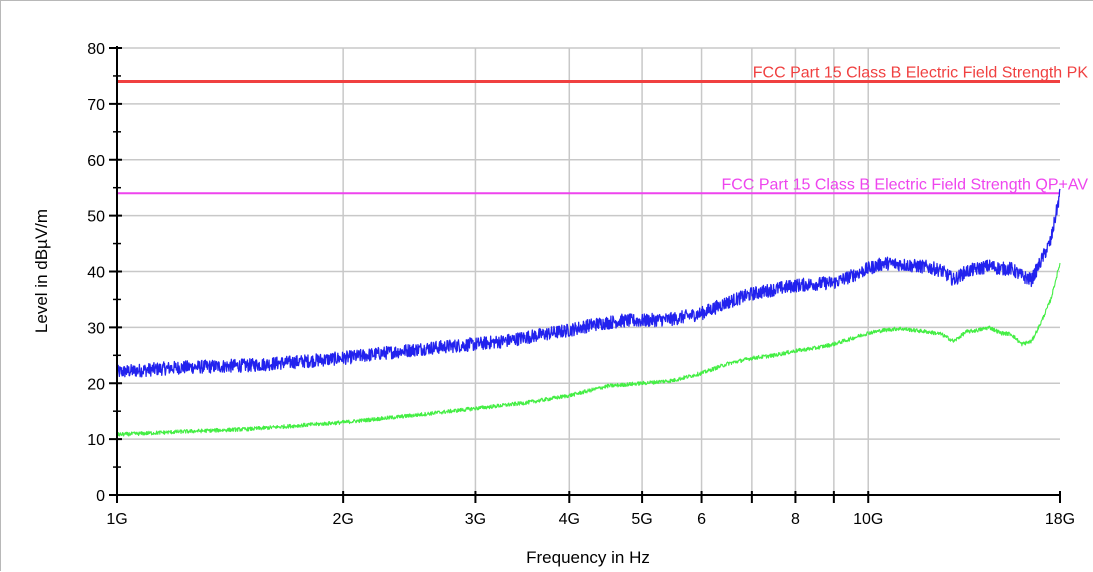 Image resolution: width=1093 pixels, height=572 pixels. Describe the element at coordinates (795, 519) in the screenshot. I see `x-tick-label: 8` at that location.